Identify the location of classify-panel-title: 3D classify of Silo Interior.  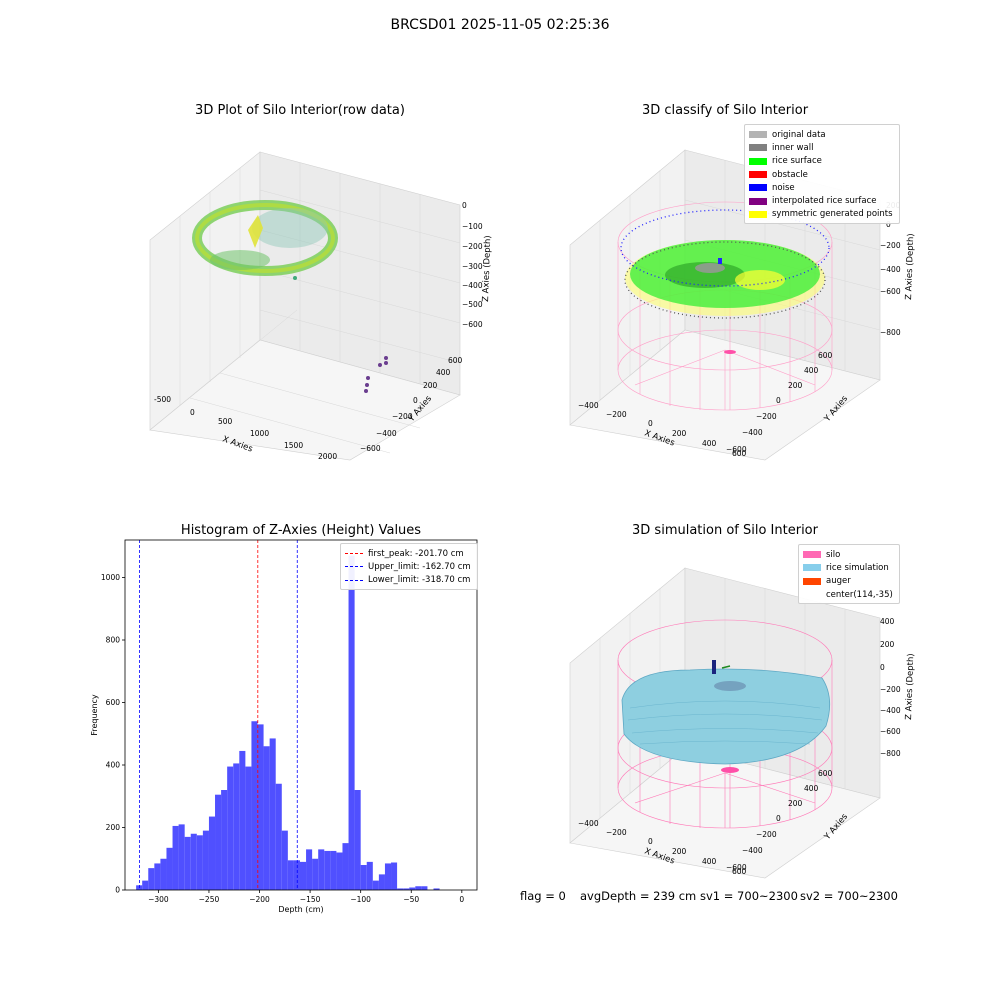
(725, 110).